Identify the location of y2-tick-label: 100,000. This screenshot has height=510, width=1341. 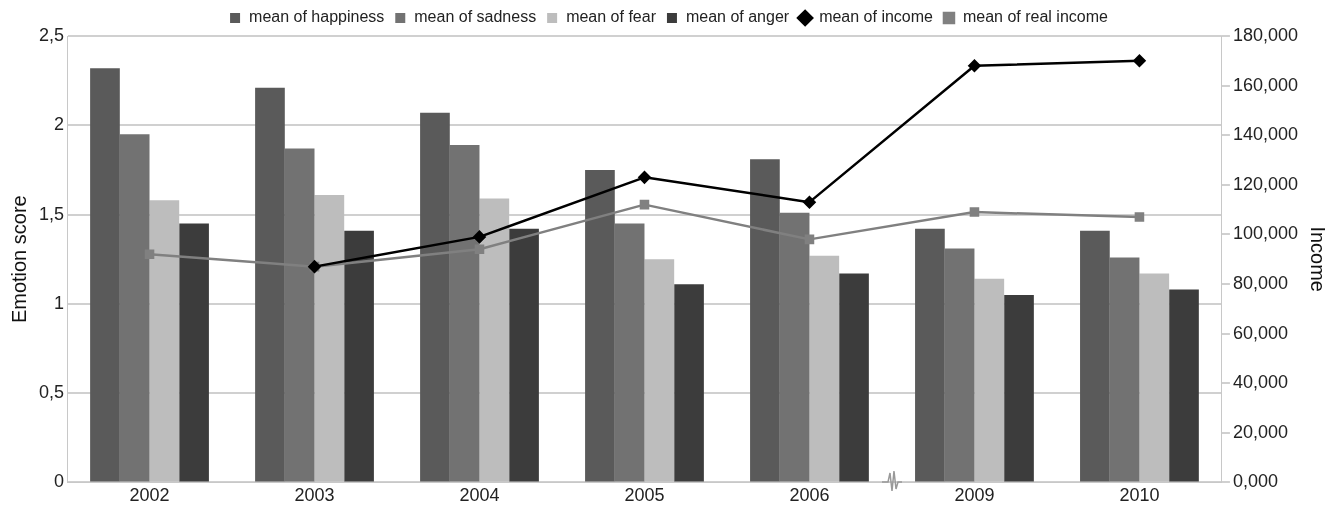
(1265, 233).